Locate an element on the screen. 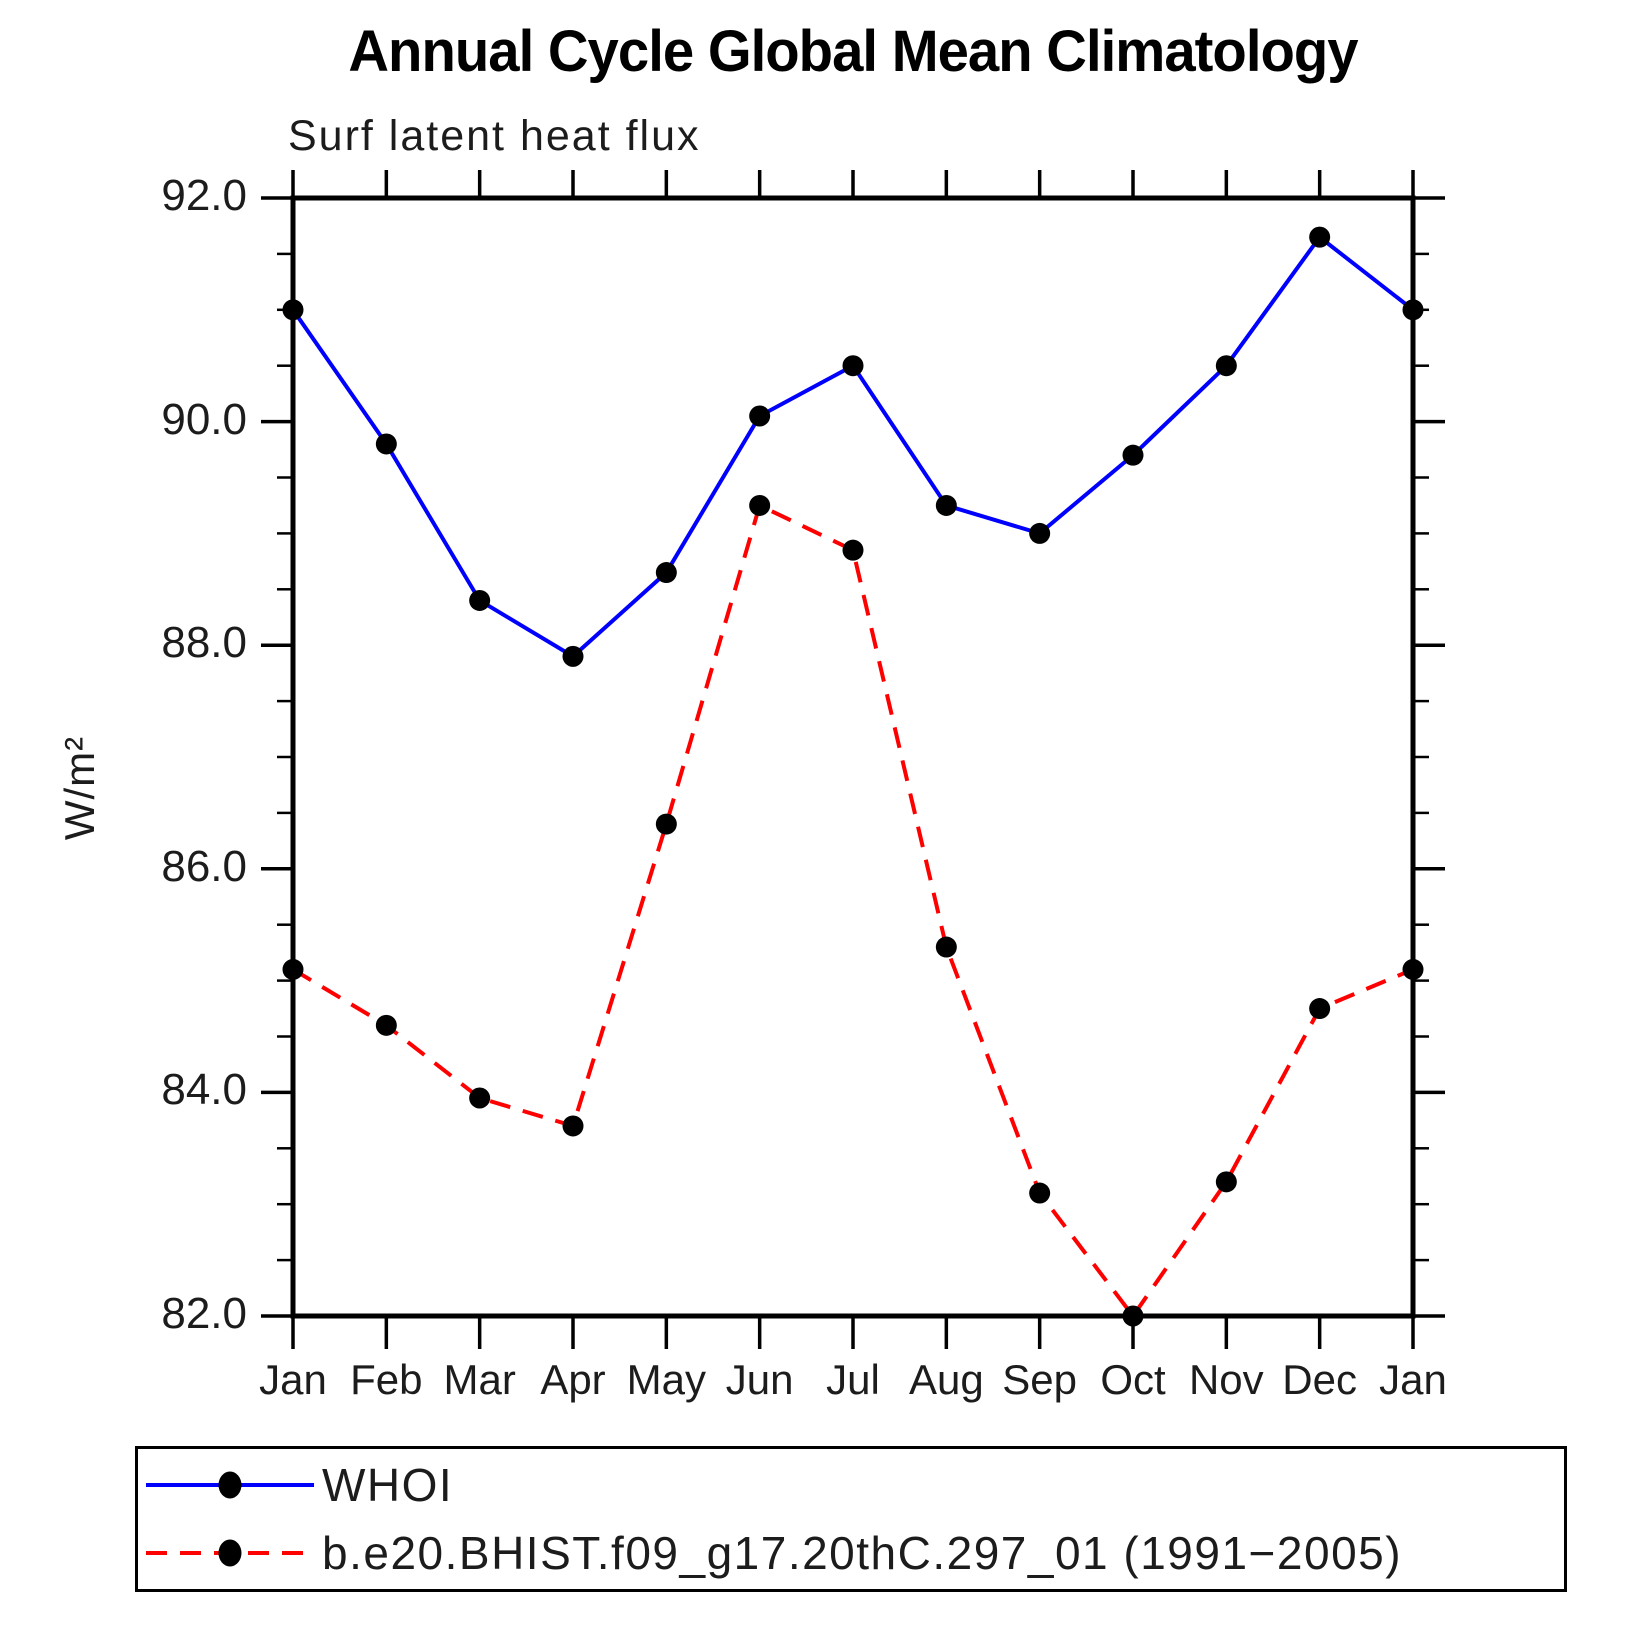  data-point-s0-m6 is located at coordinates (853, 366).